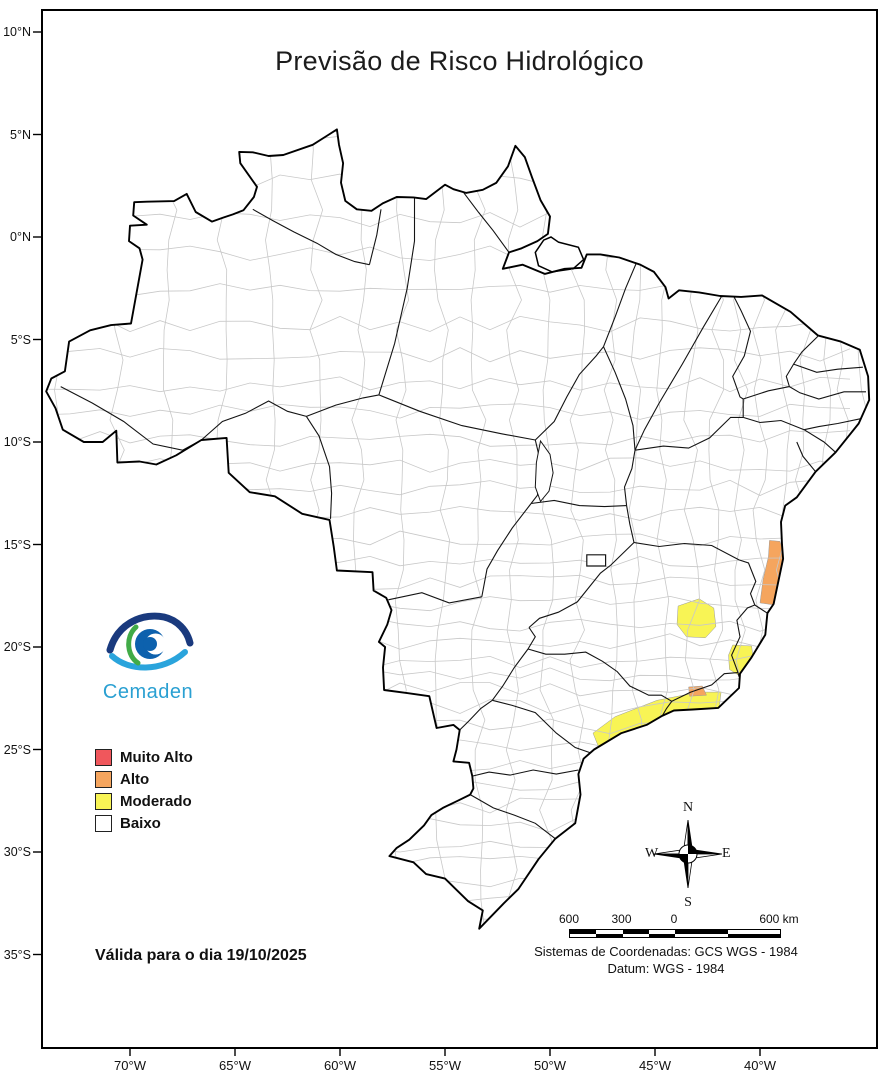 The height and width of the screenshot is (1080, 881). Describe the element at coordinates (17, 852) in the screenshot. I see `lat-axis-label: 30°S` at that location.